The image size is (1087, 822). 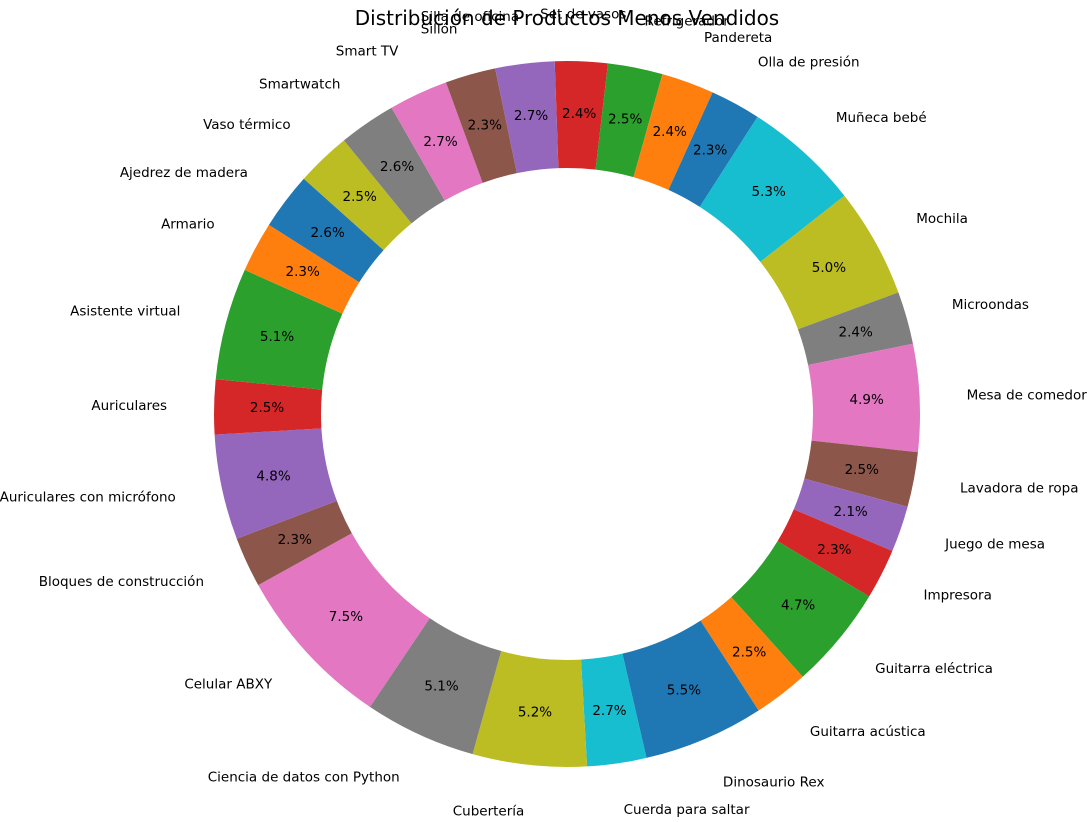 What do you see at coordinates (247, 125) in the screenshot?
I see `slice-category-label: Vaso térmico` at bounding box center [247, 125].